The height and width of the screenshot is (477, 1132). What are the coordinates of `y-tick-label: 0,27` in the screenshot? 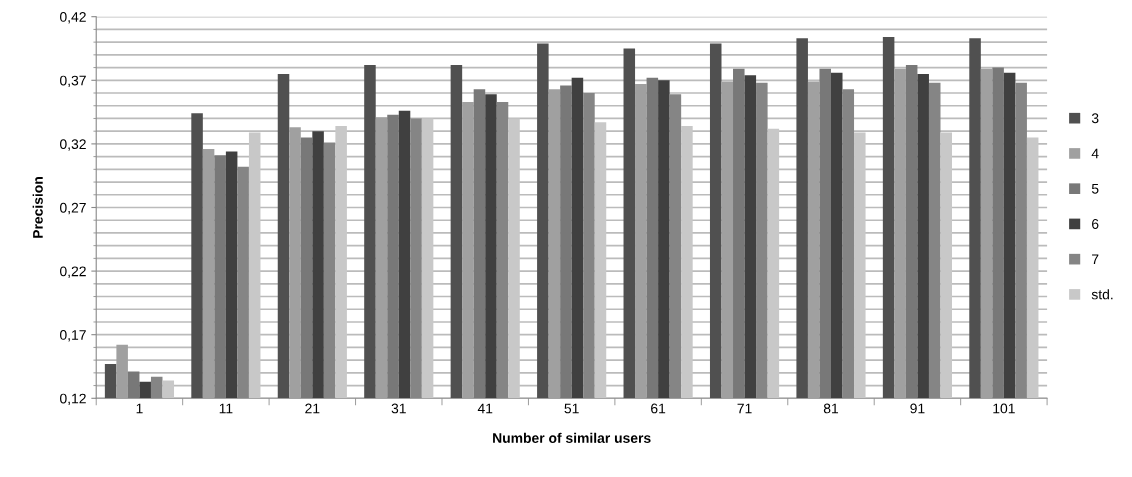 It's located at (73, 208).